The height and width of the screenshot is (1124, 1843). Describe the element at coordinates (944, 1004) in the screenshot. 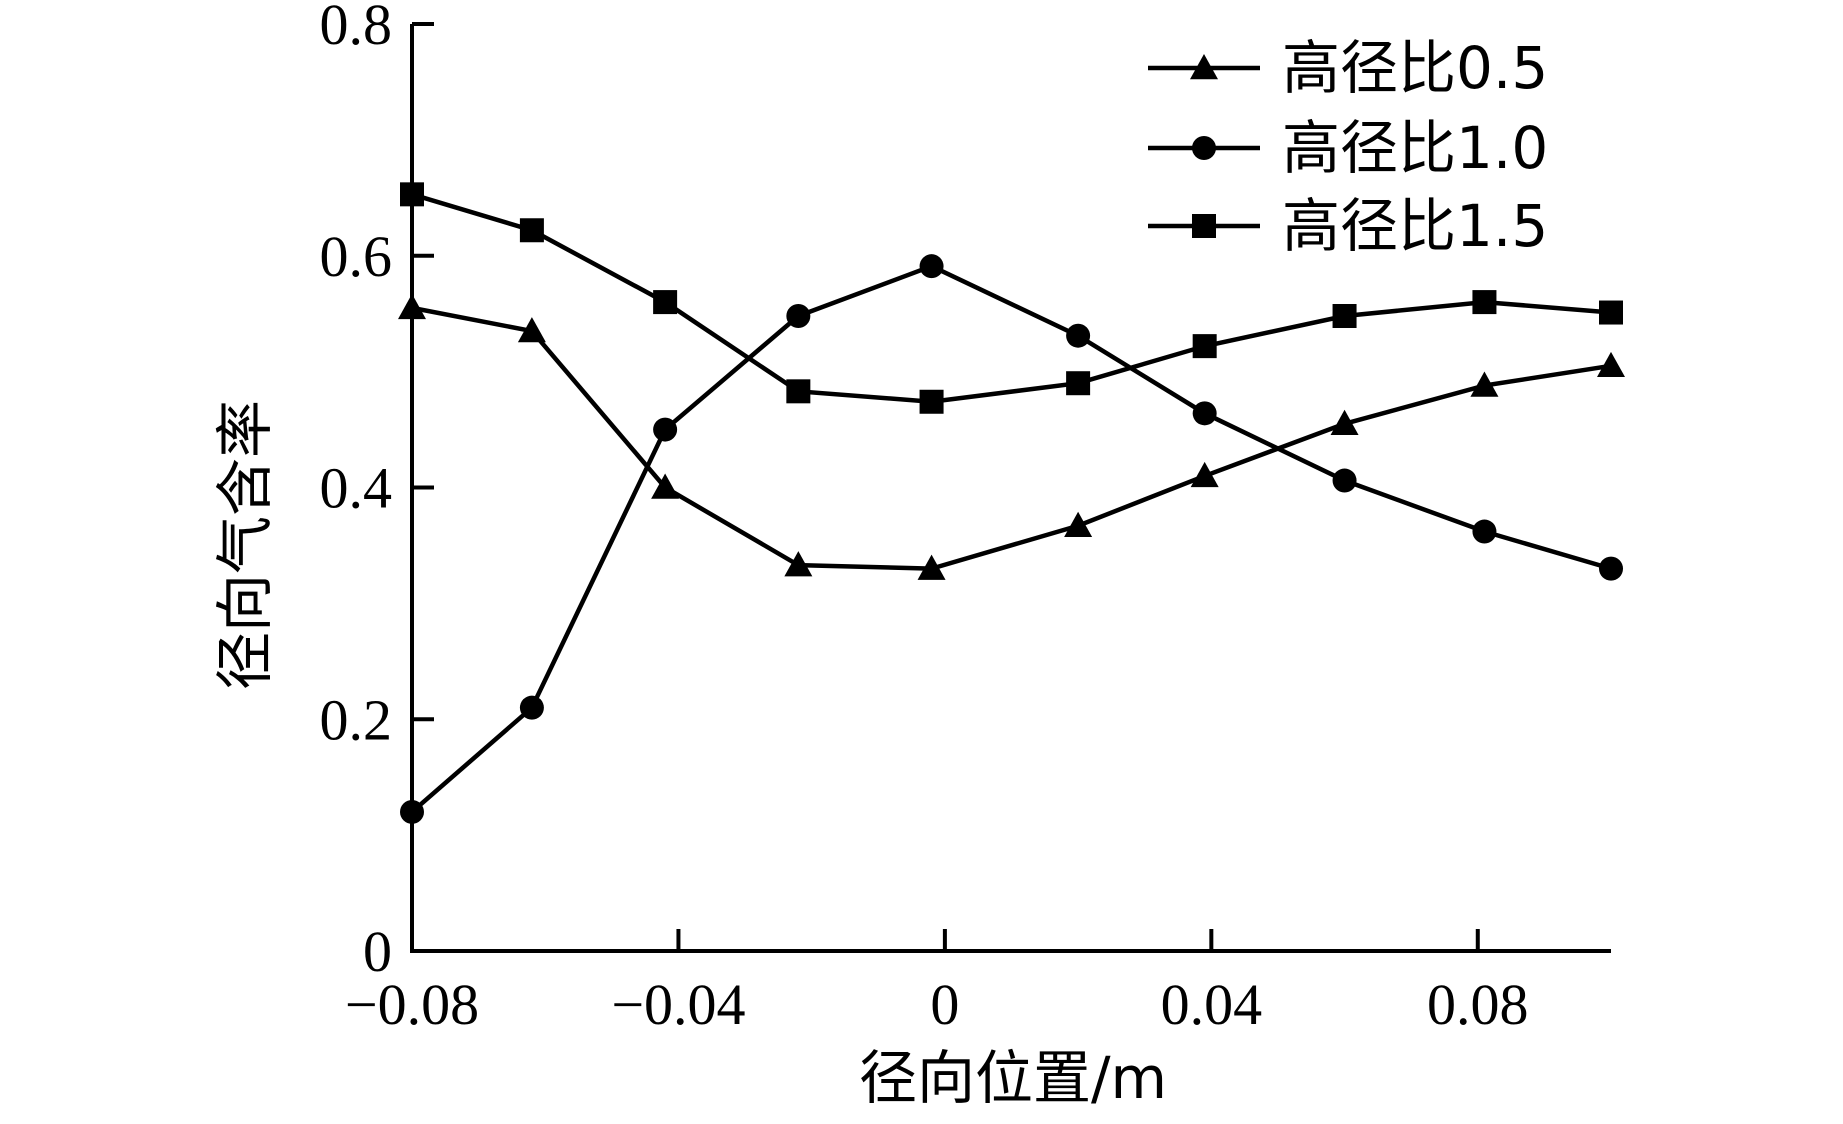

I see `x-tick-label: 0` at that location.